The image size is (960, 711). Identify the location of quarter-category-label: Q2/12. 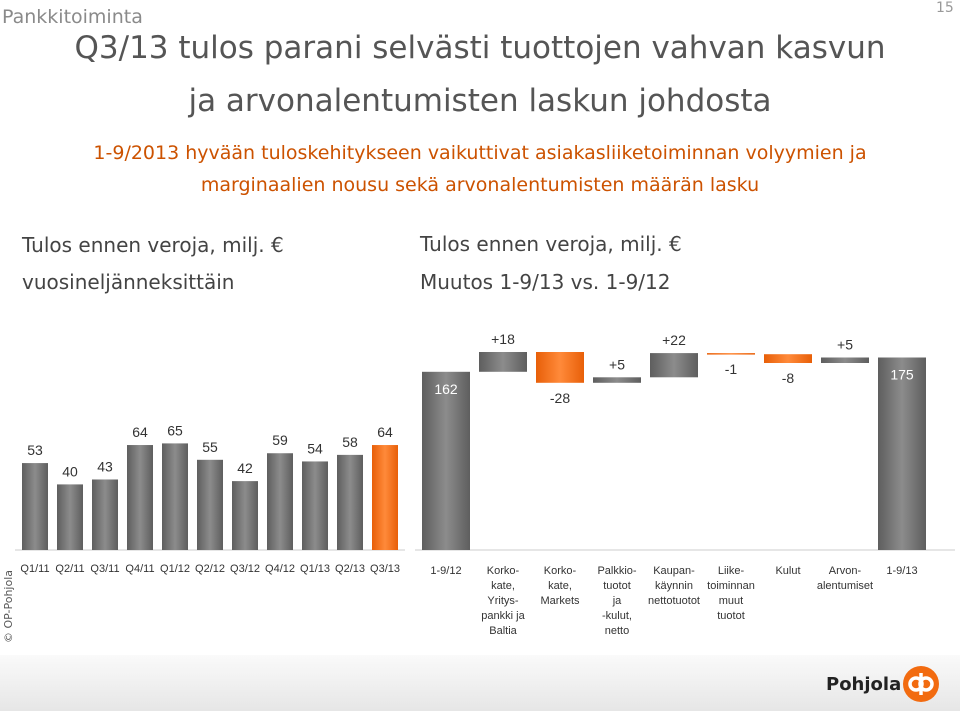
(210, 569).